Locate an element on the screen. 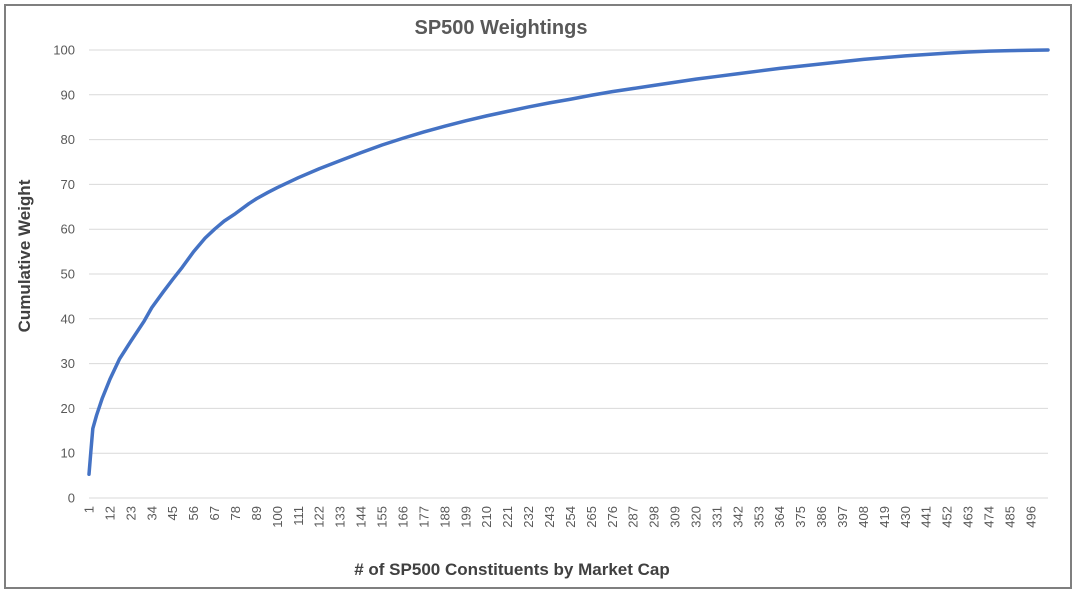  x-tick-label: 188 is located at coordinates (444, 517).